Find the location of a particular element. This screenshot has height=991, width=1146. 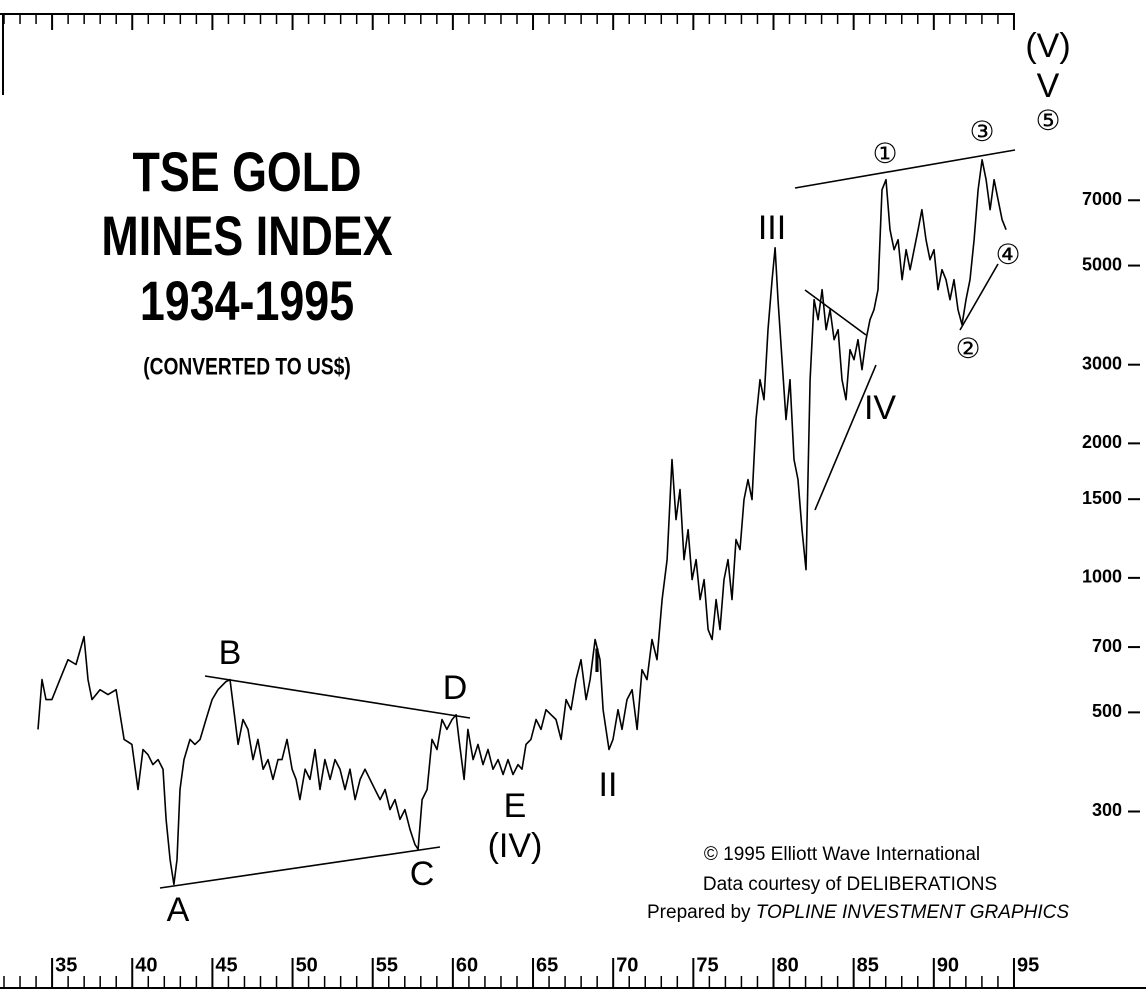

x-tick-label: 50 is located at coordinates (307, 965).